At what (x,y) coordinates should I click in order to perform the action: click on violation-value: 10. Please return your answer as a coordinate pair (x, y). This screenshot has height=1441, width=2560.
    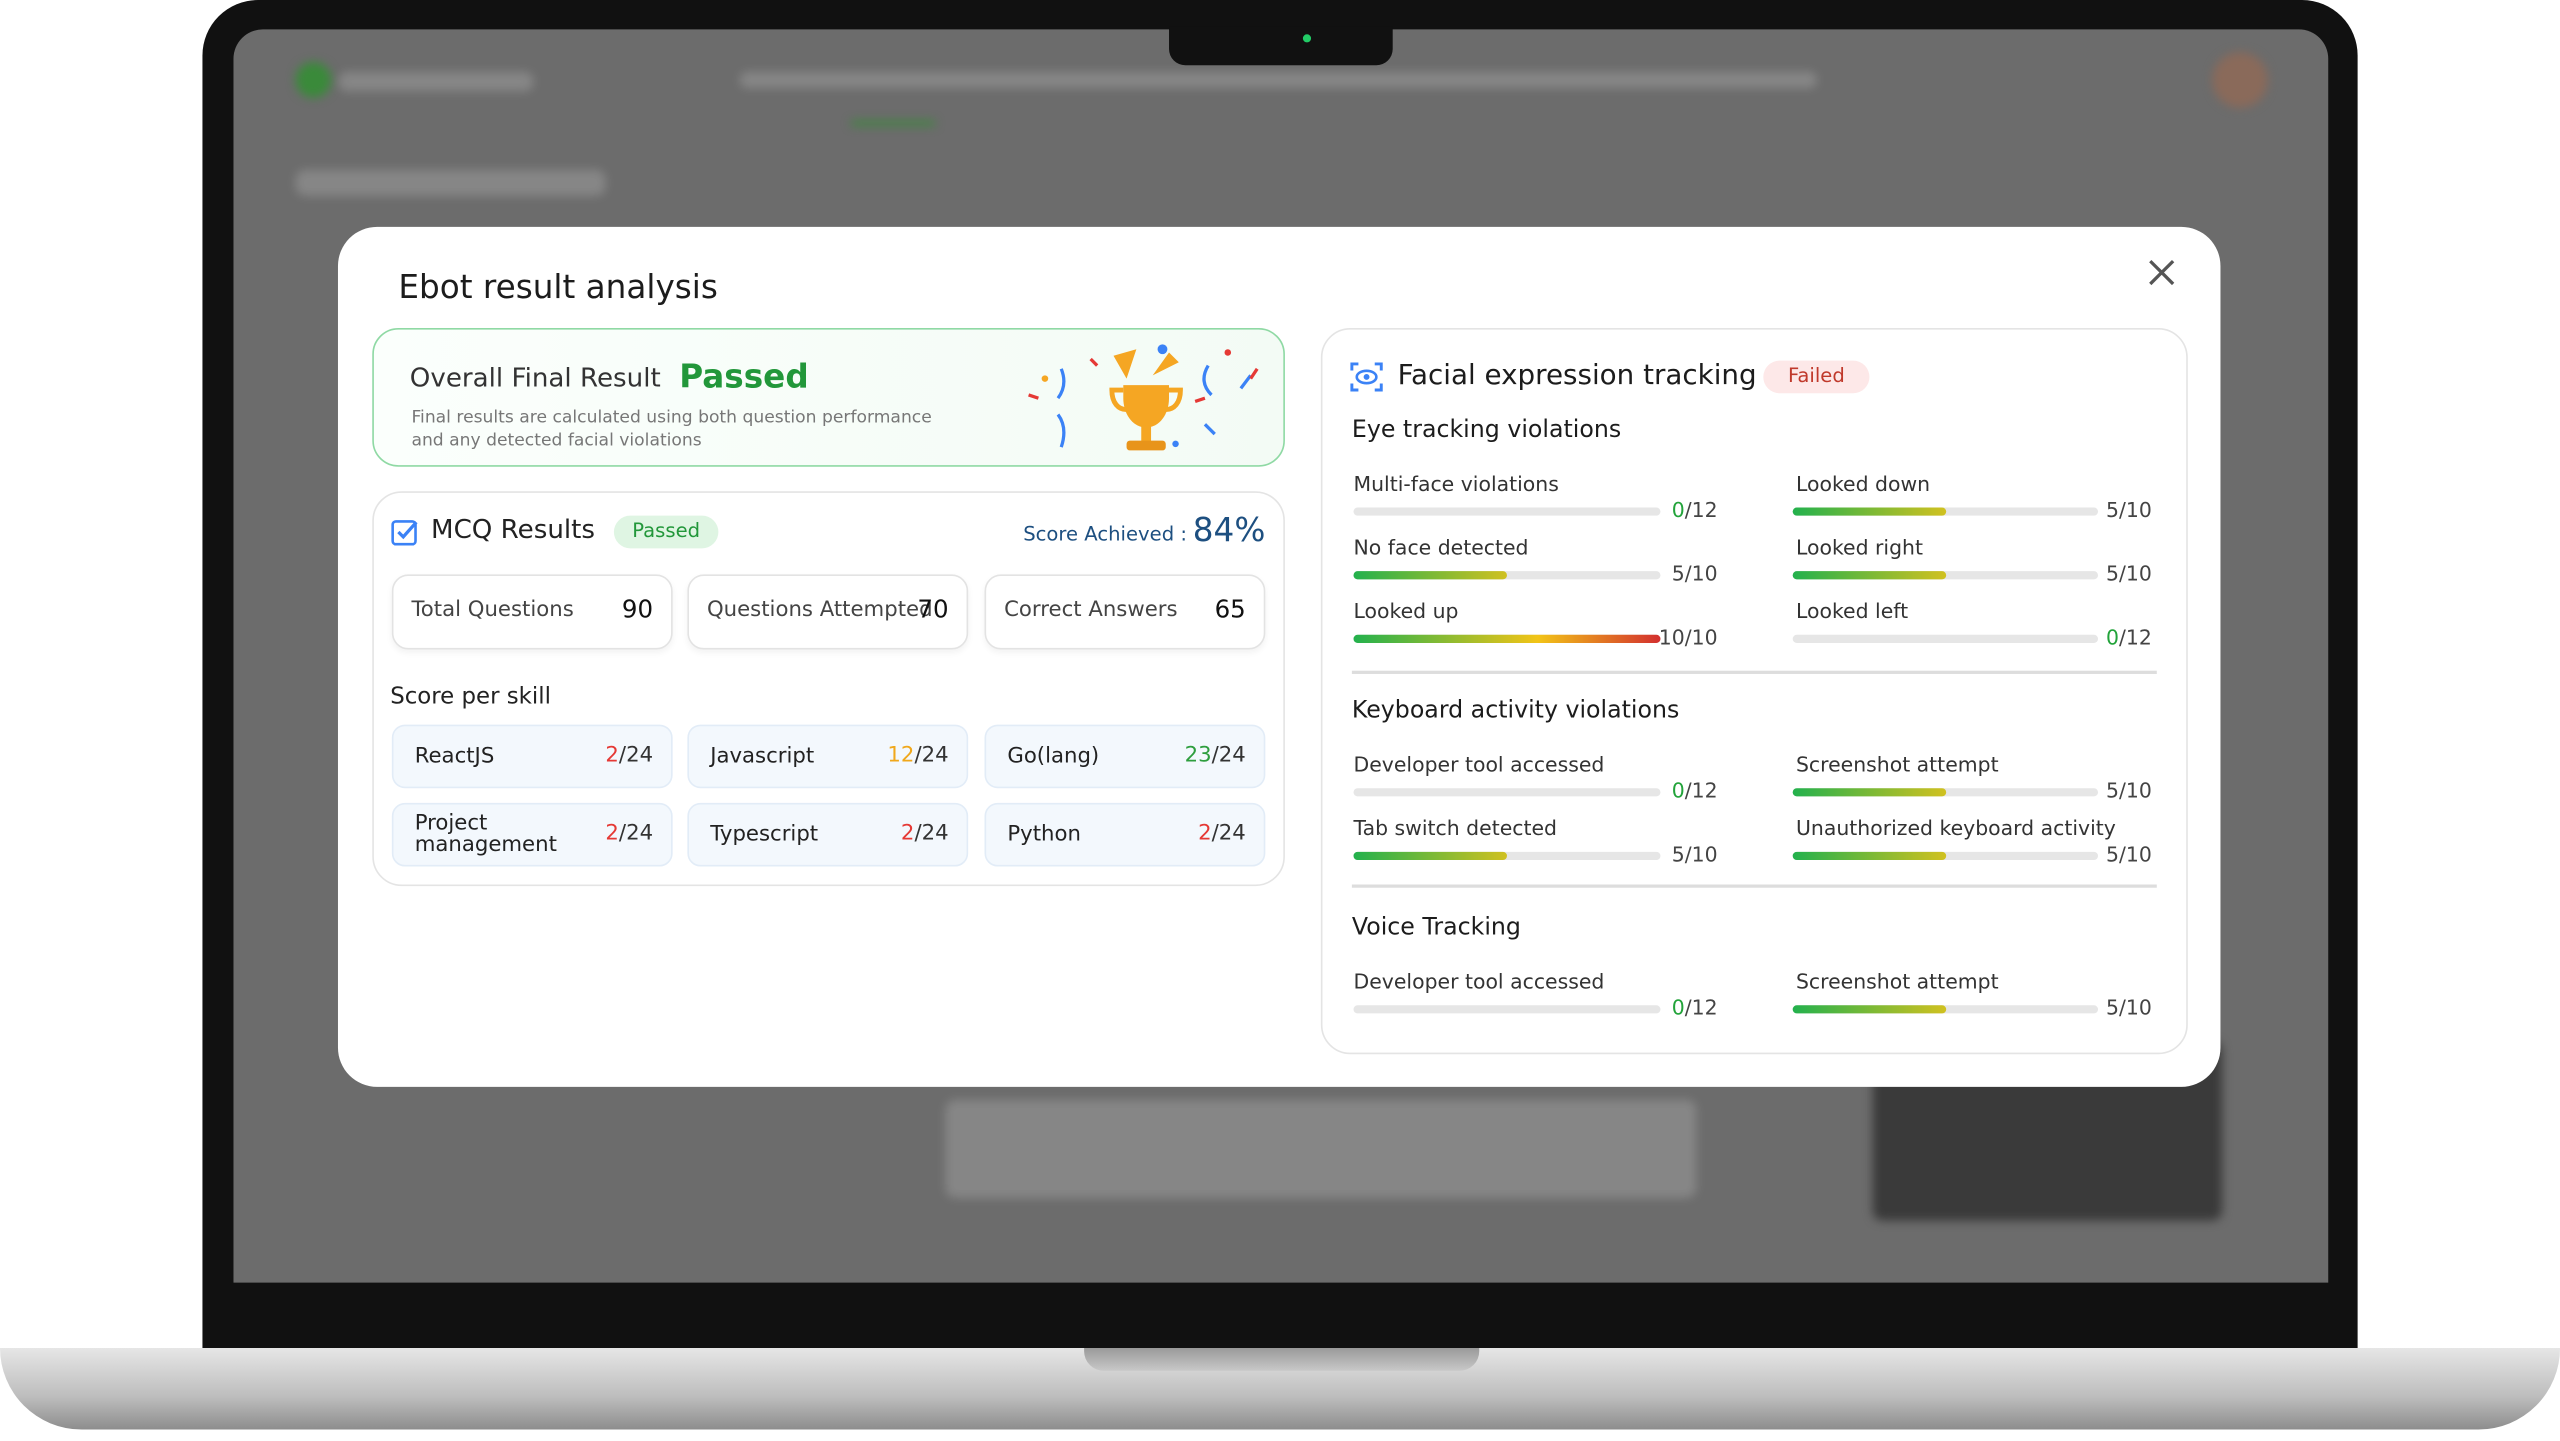
    Looking at the image, I should click on (1671, 637).